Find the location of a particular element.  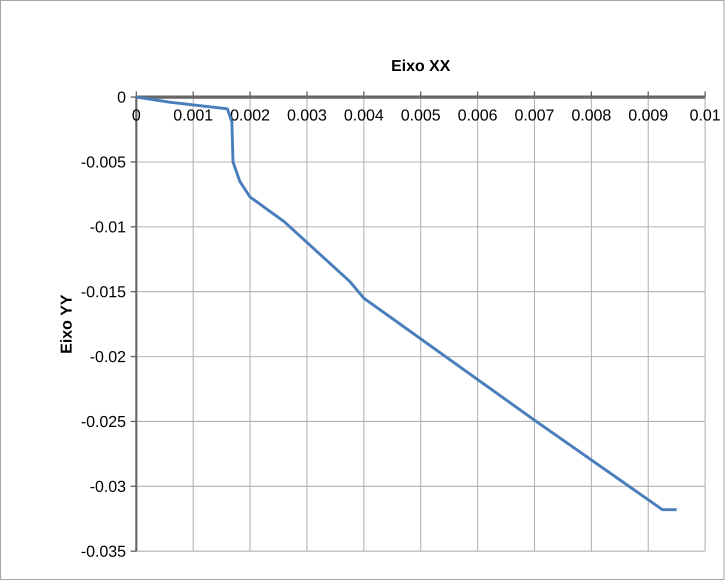

y-axis-title: Eixo YY is located at coordinates (66, 323).